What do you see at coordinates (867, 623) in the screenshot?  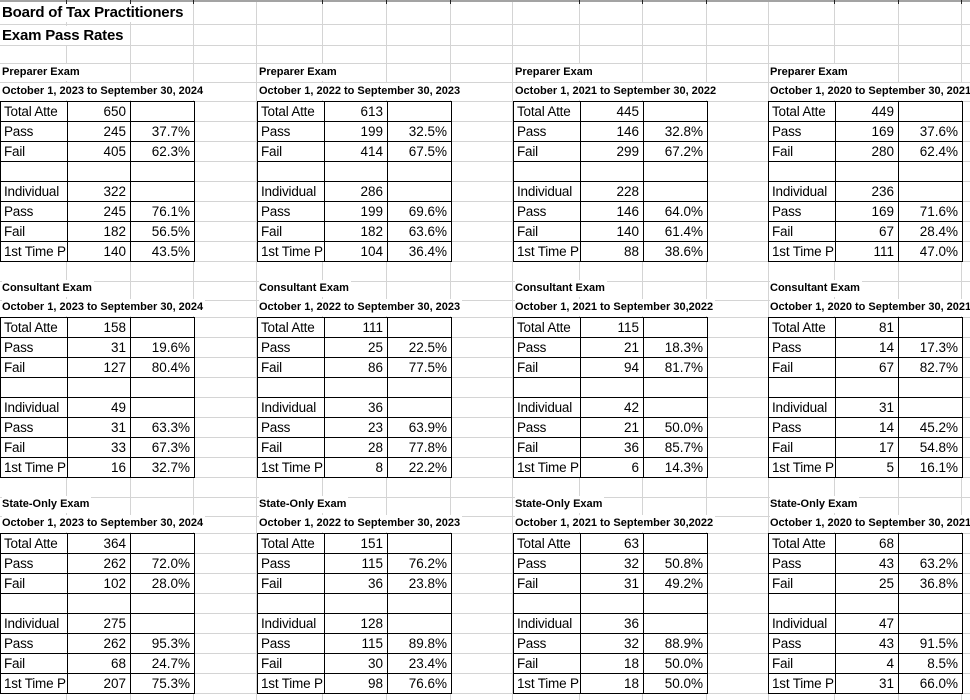 I see `stat-value-cell: 47` at bounding box center [867, 623].